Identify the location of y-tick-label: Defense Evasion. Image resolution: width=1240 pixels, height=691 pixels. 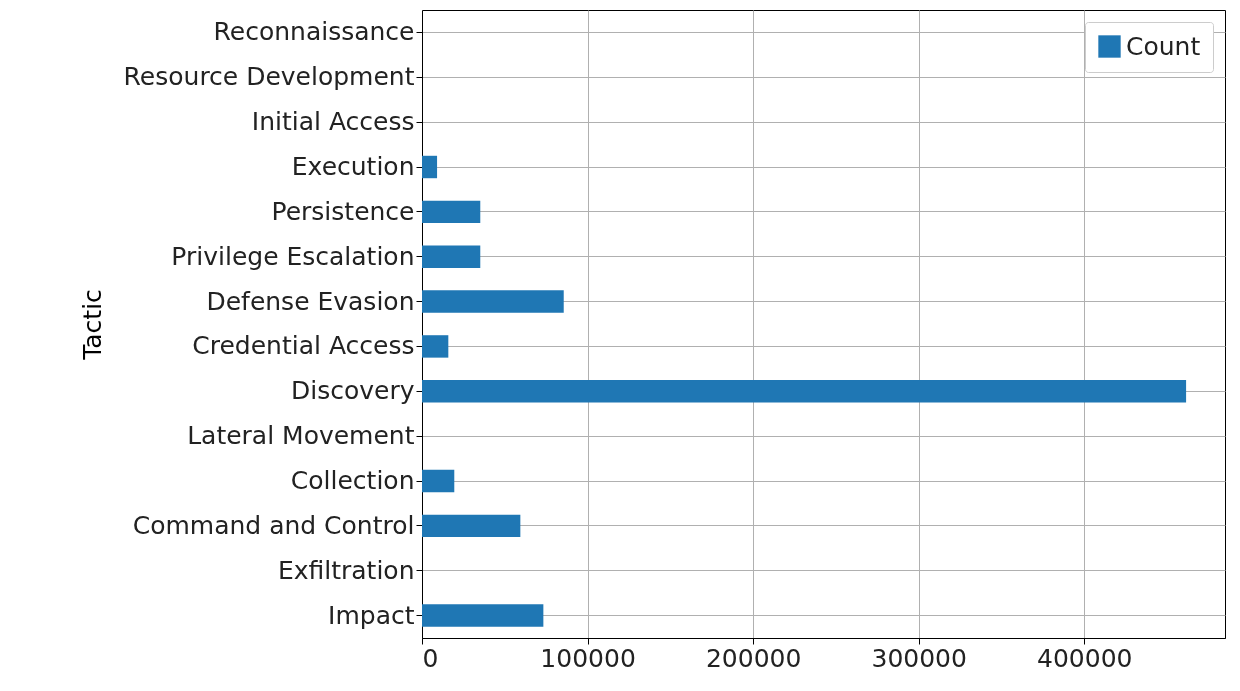
(310, 301).